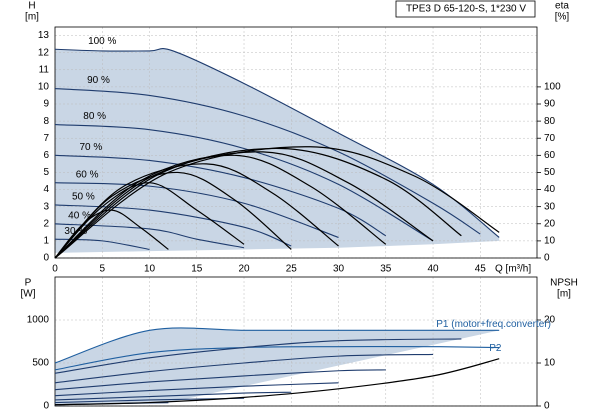 The width and height of the screenshot is (593, 415). What do you see at coordinates (46, 155) in the screenshot?
I see `y-tick-label: 6` at bounding box center [46, 155].